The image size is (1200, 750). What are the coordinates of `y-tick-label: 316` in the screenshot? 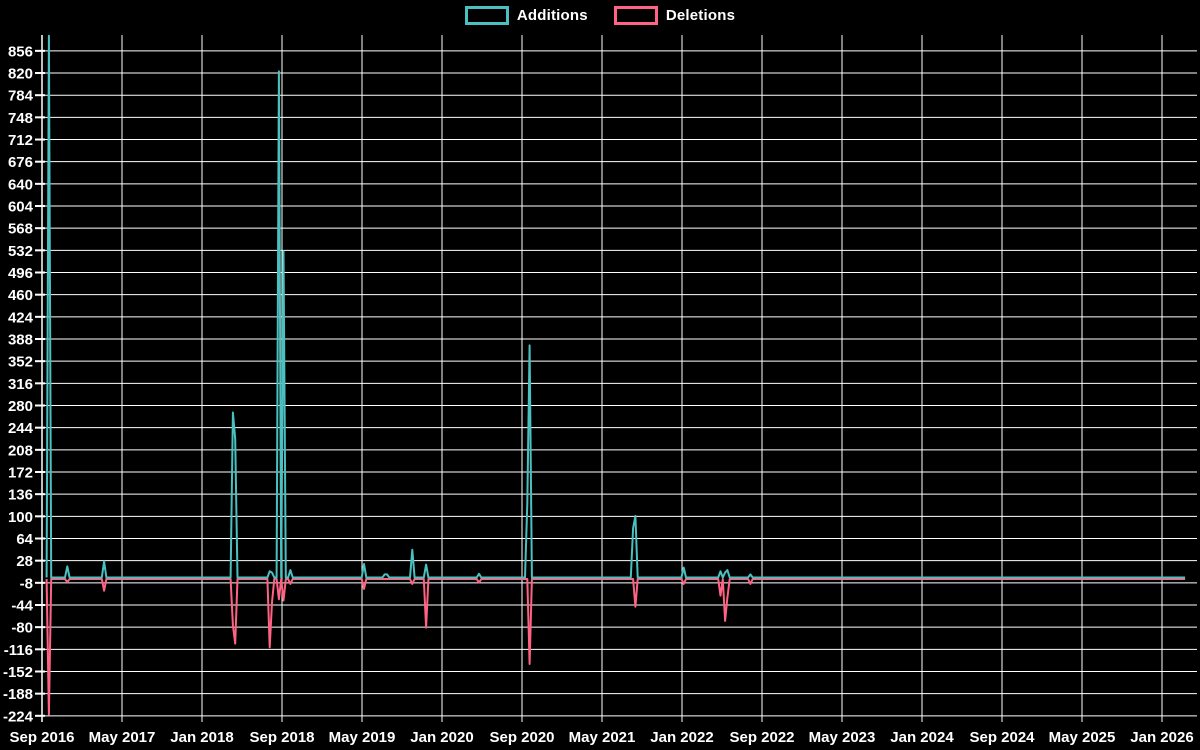 It's located at (20, 384).